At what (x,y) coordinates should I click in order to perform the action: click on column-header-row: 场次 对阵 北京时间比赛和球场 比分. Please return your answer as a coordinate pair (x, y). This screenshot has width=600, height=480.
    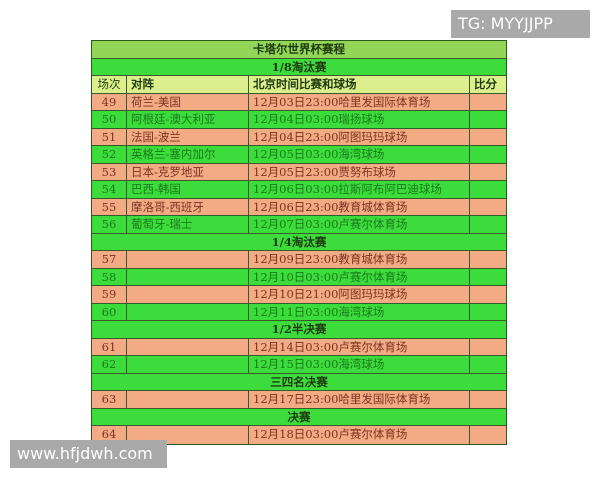
    Looking at the image, I should click on (299, 85).